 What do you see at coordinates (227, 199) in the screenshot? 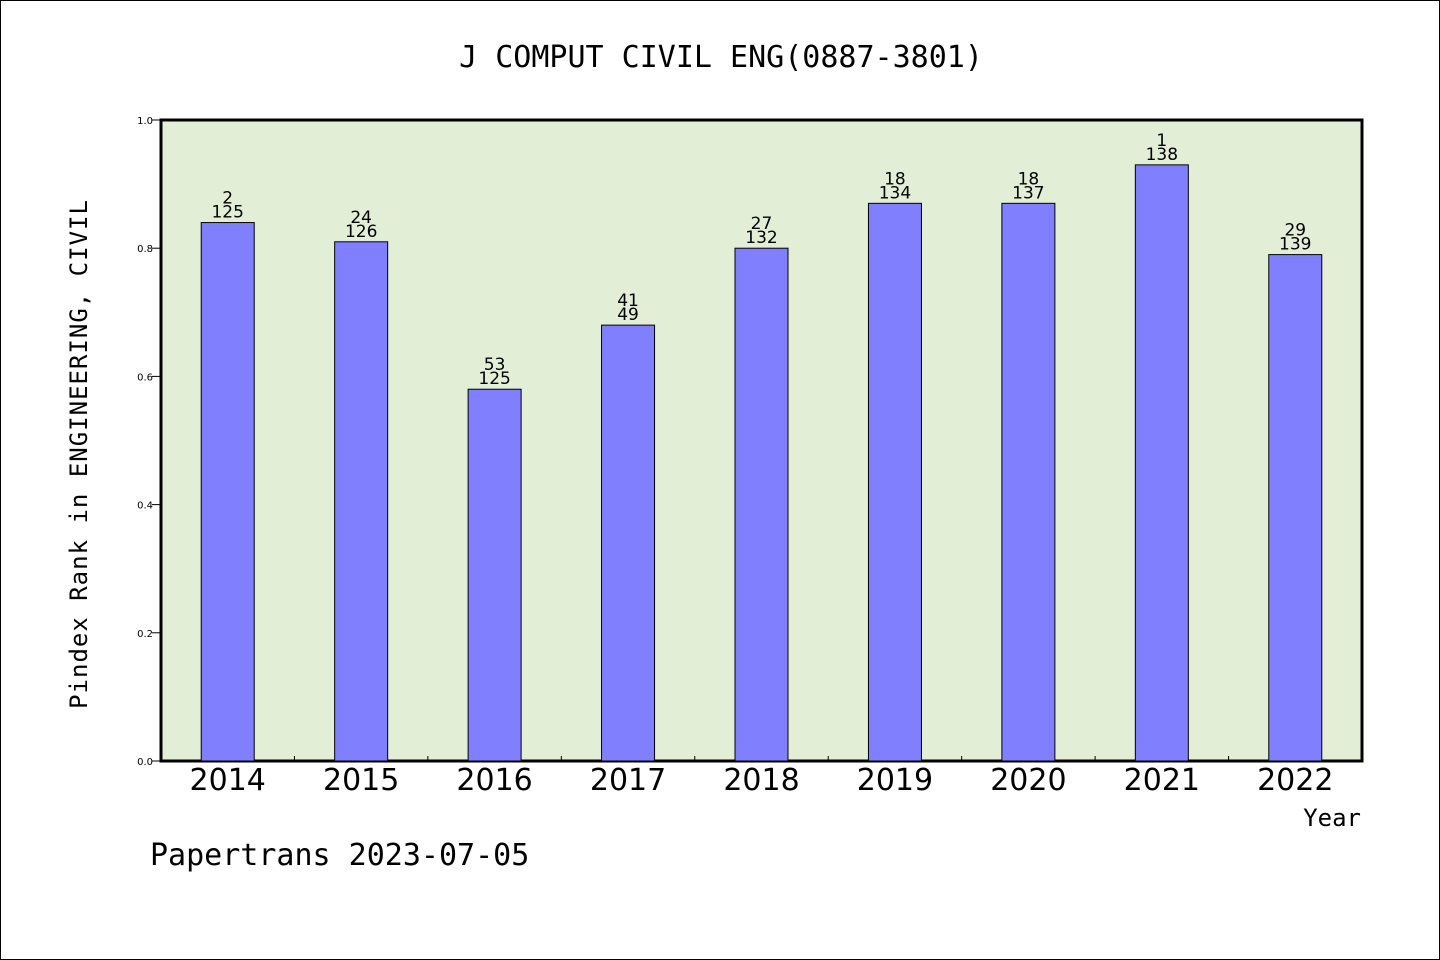
I see `bar-rank-label: 2` at bounding box center [227, 199].